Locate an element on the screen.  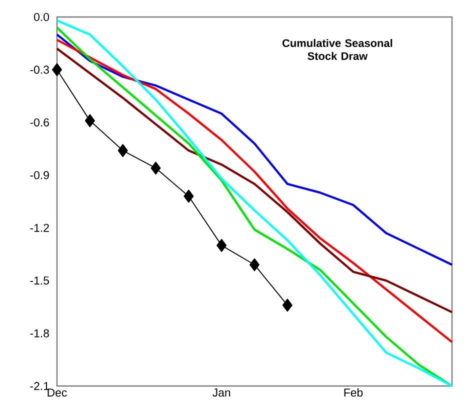
y-tick-label: 0.0 is located at coordinates (42, 17).